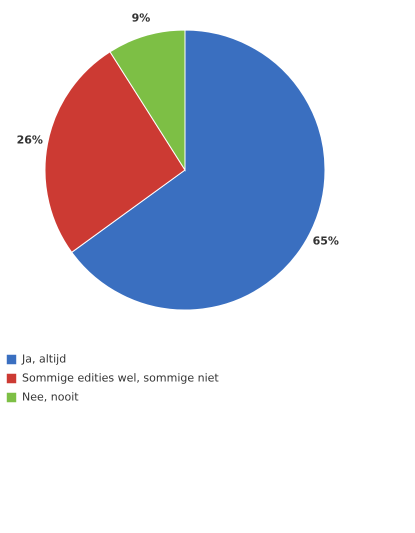 This screenshot has width=415, height=533. Describe the element at coordinates (121, 378) in the screenshot. I see `legend-label: Sommige edities wel, sommige niet` at that location.